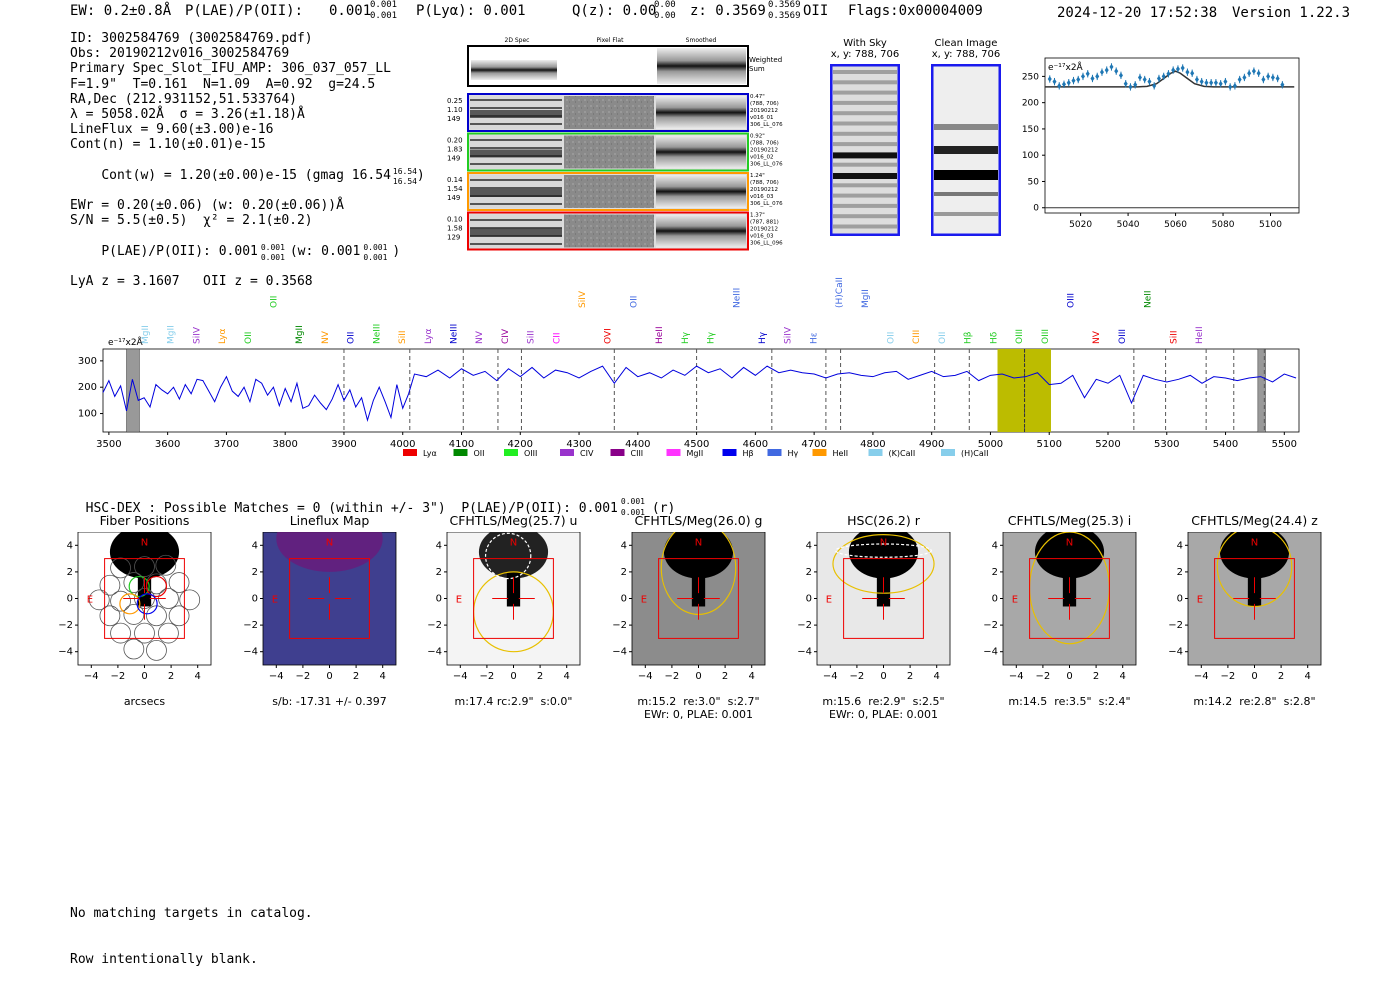  I want to click on search-box, so click(698, 598).